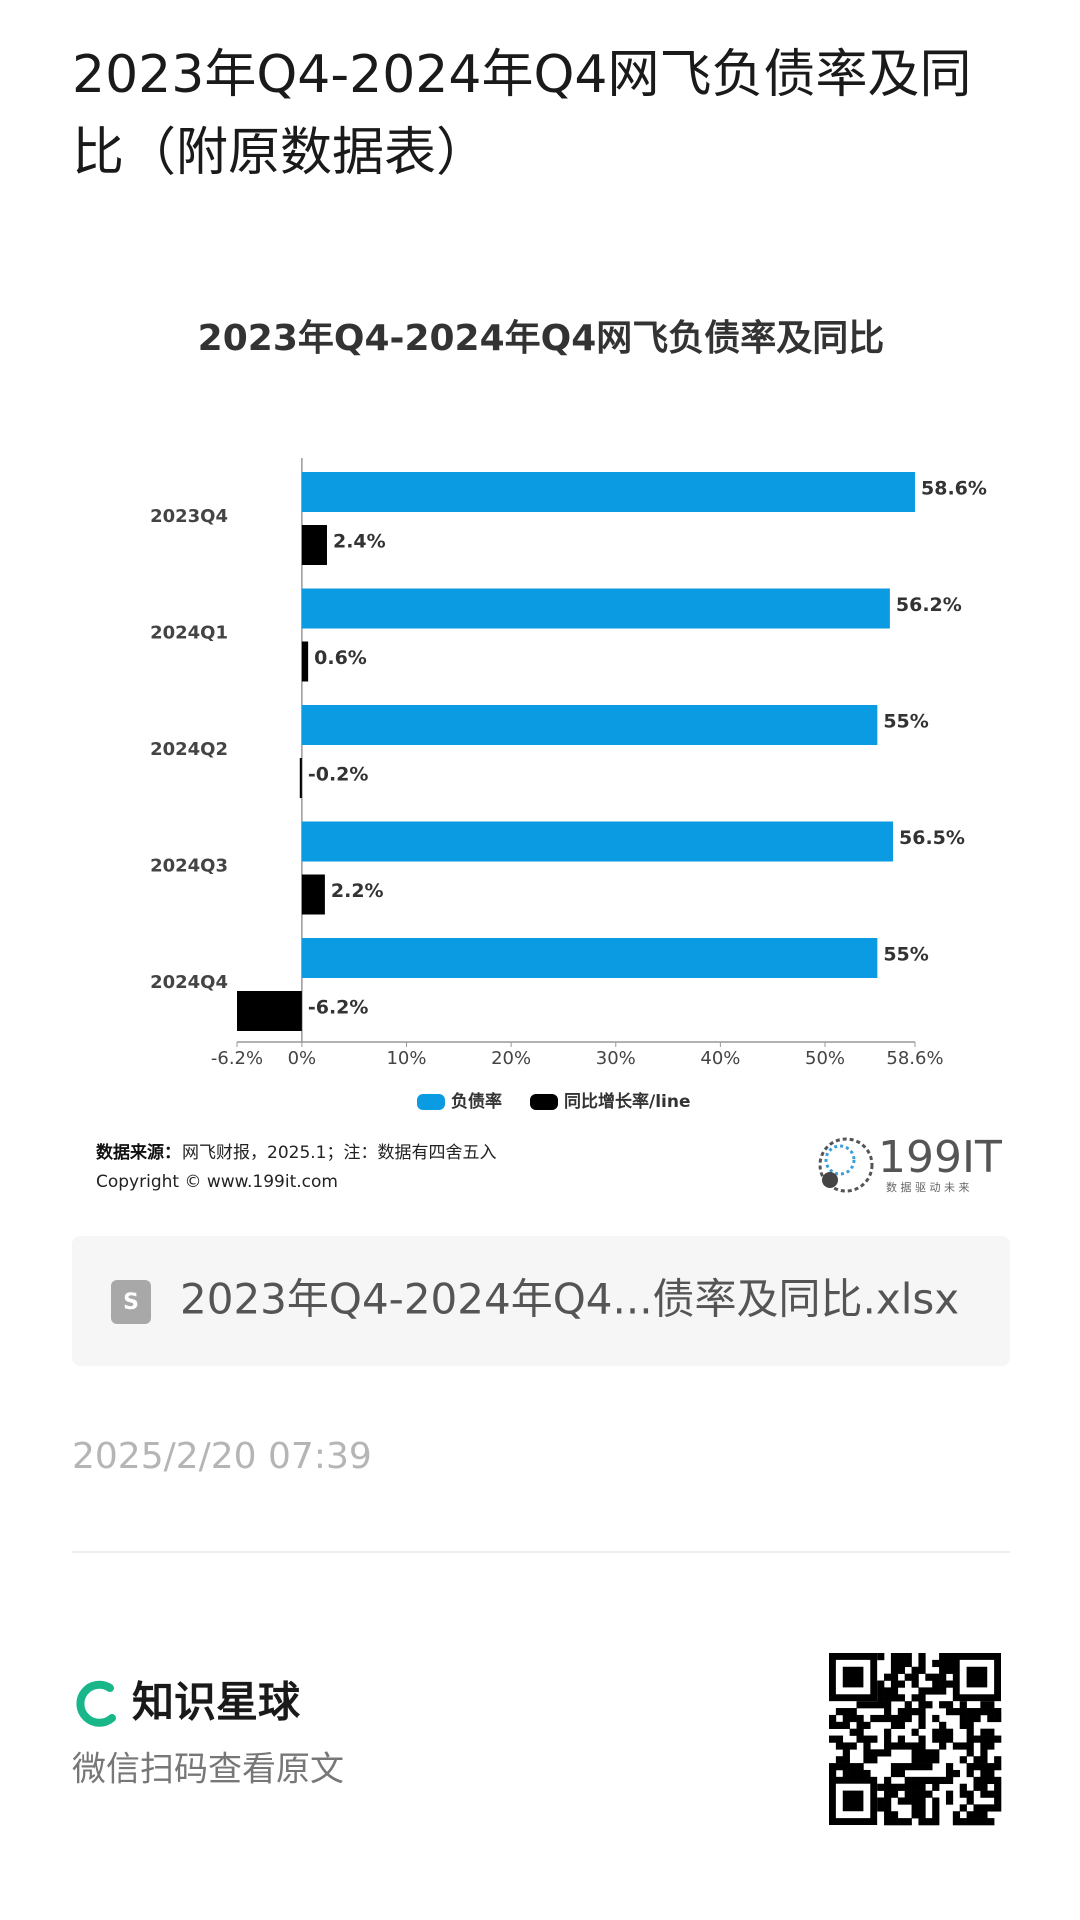 The image size is (1080, 1920). What do you see at coordinates (138, 1152) in the screenshot?
I see `source-label: 数据来源：` at bounding box center [138, 1152].